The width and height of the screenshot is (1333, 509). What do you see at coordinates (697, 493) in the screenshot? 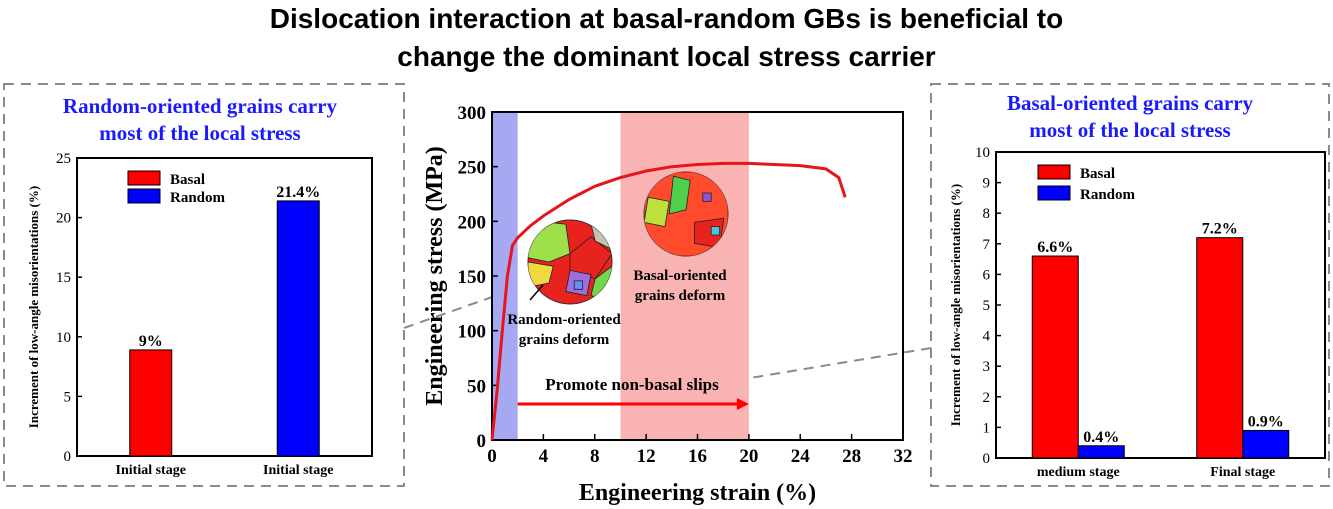
I see `x-axis-label: Engineering strain (%)` at bounding box center [697, 493].